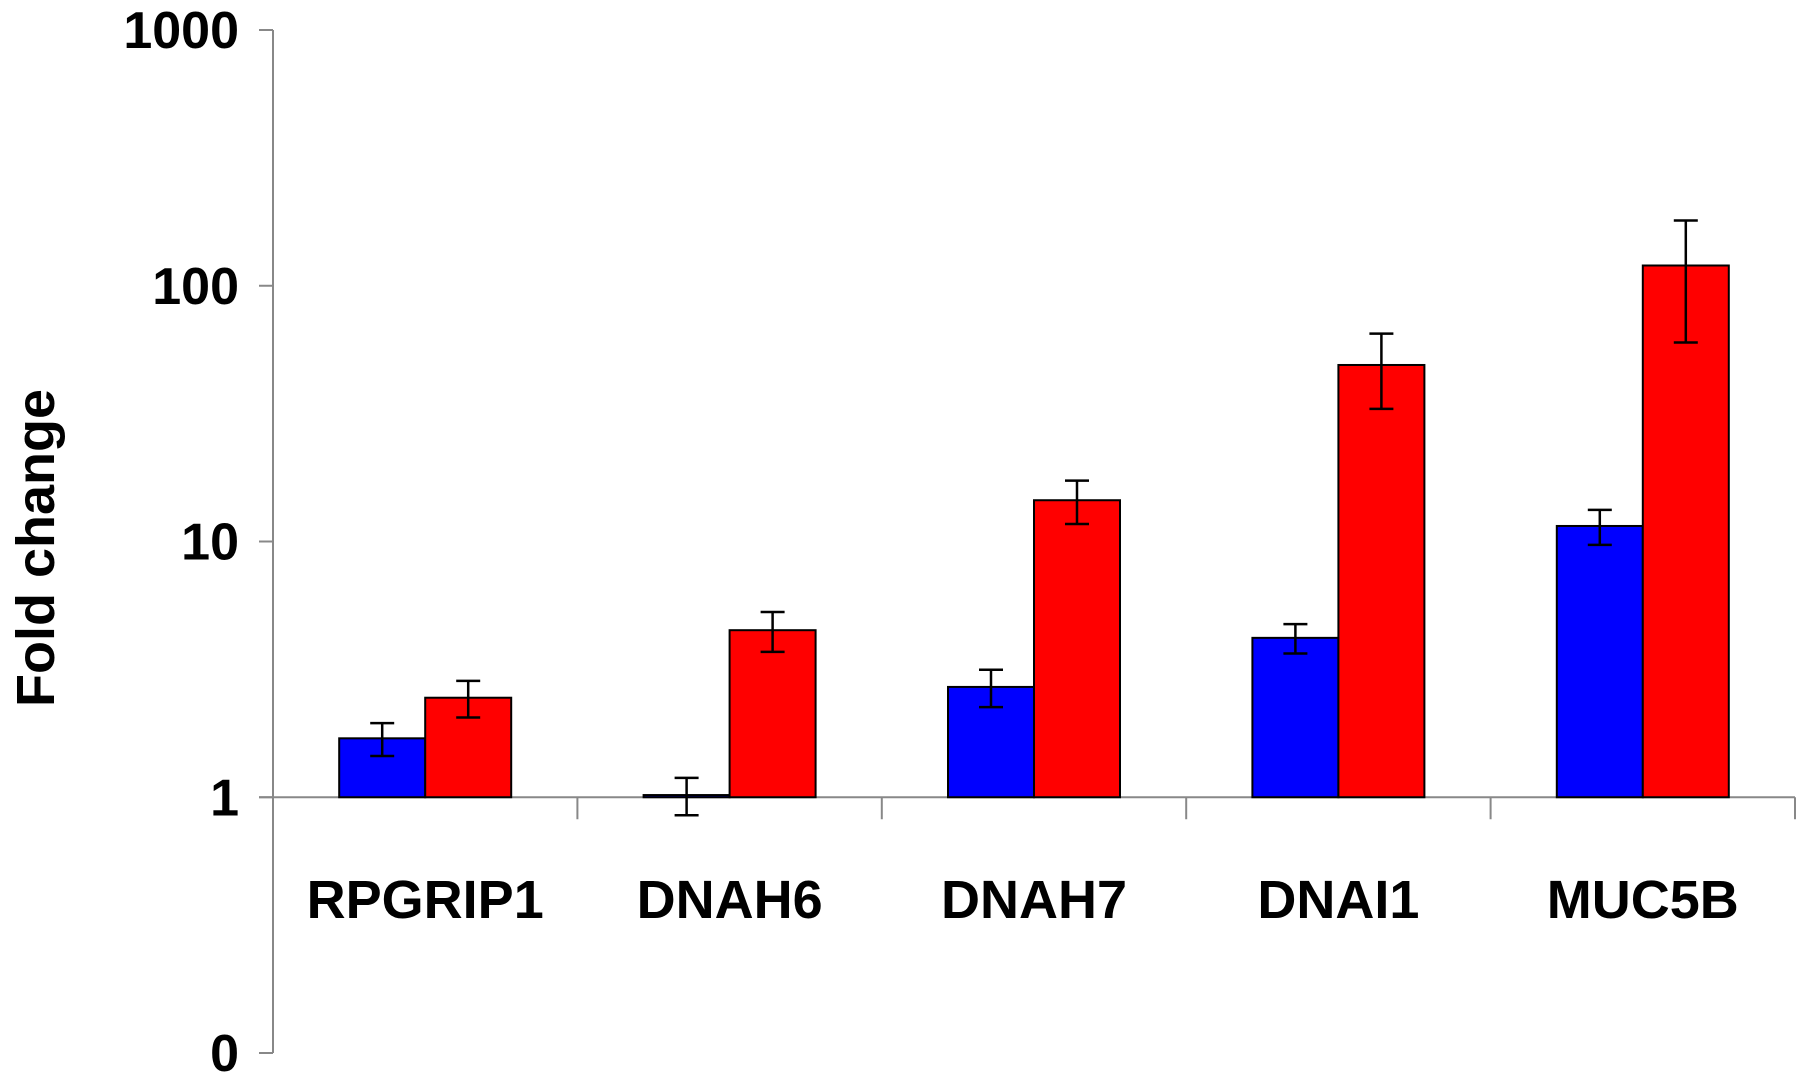  I want to click on x-category-label: DNAH6, so click(730, 900).